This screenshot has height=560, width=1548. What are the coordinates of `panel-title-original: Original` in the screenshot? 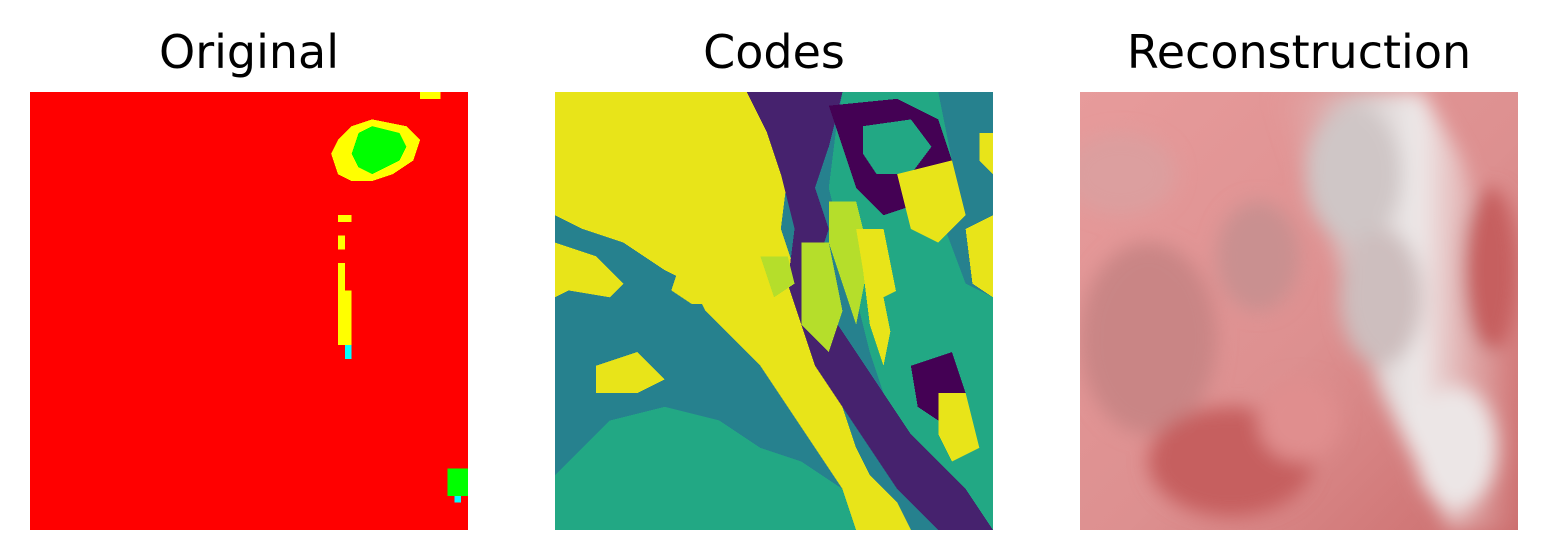 It's located at (248, 52).